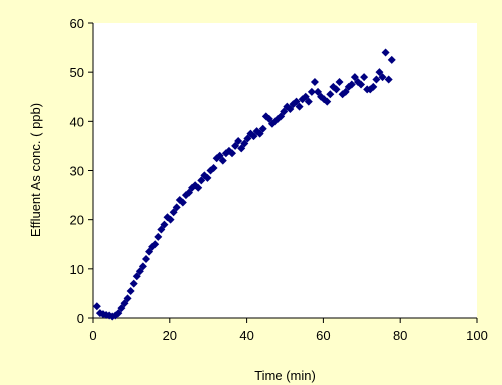 This screenshot has width=502, height=385. I want to click on y-axis-title: Effluent As conc. ( ppb), so click(35, 170).